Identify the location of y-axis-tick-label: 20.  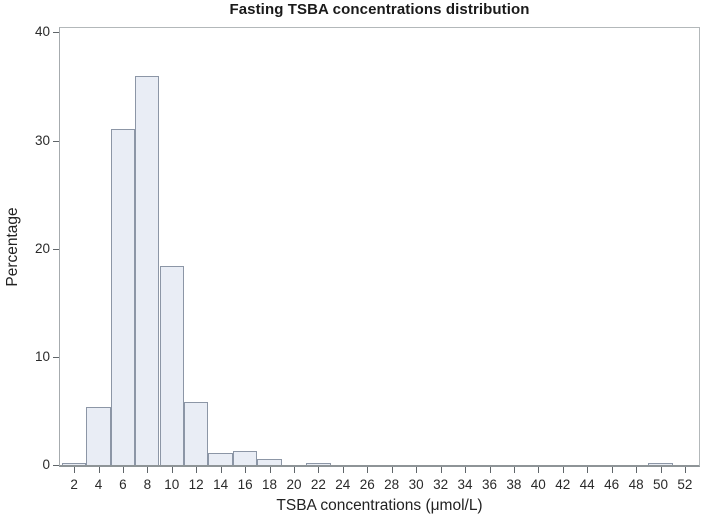
(42, 248).